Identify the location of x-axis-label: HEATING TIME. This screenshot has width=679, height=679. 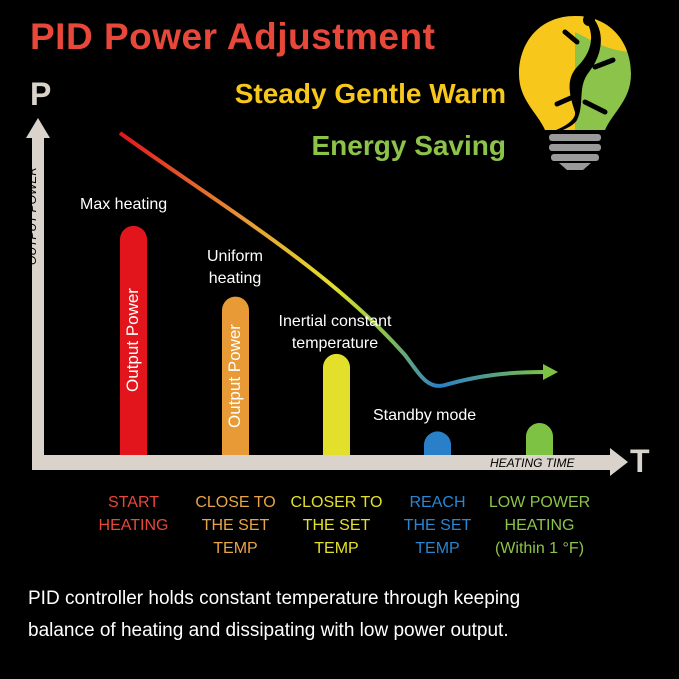
(532, 463).